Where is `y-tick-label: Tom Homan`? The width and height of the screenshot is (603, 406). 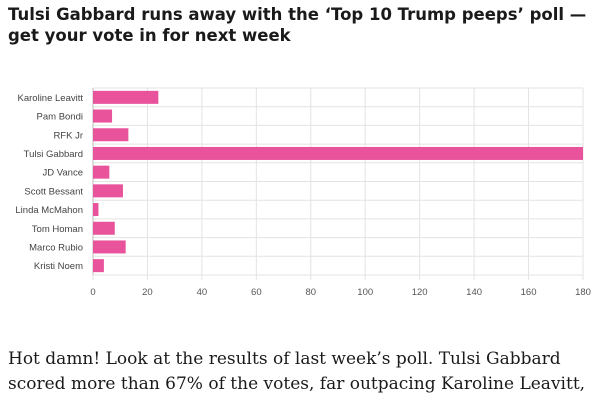 y-tick-label: Tom Homan is located at coordinates (57, 229).